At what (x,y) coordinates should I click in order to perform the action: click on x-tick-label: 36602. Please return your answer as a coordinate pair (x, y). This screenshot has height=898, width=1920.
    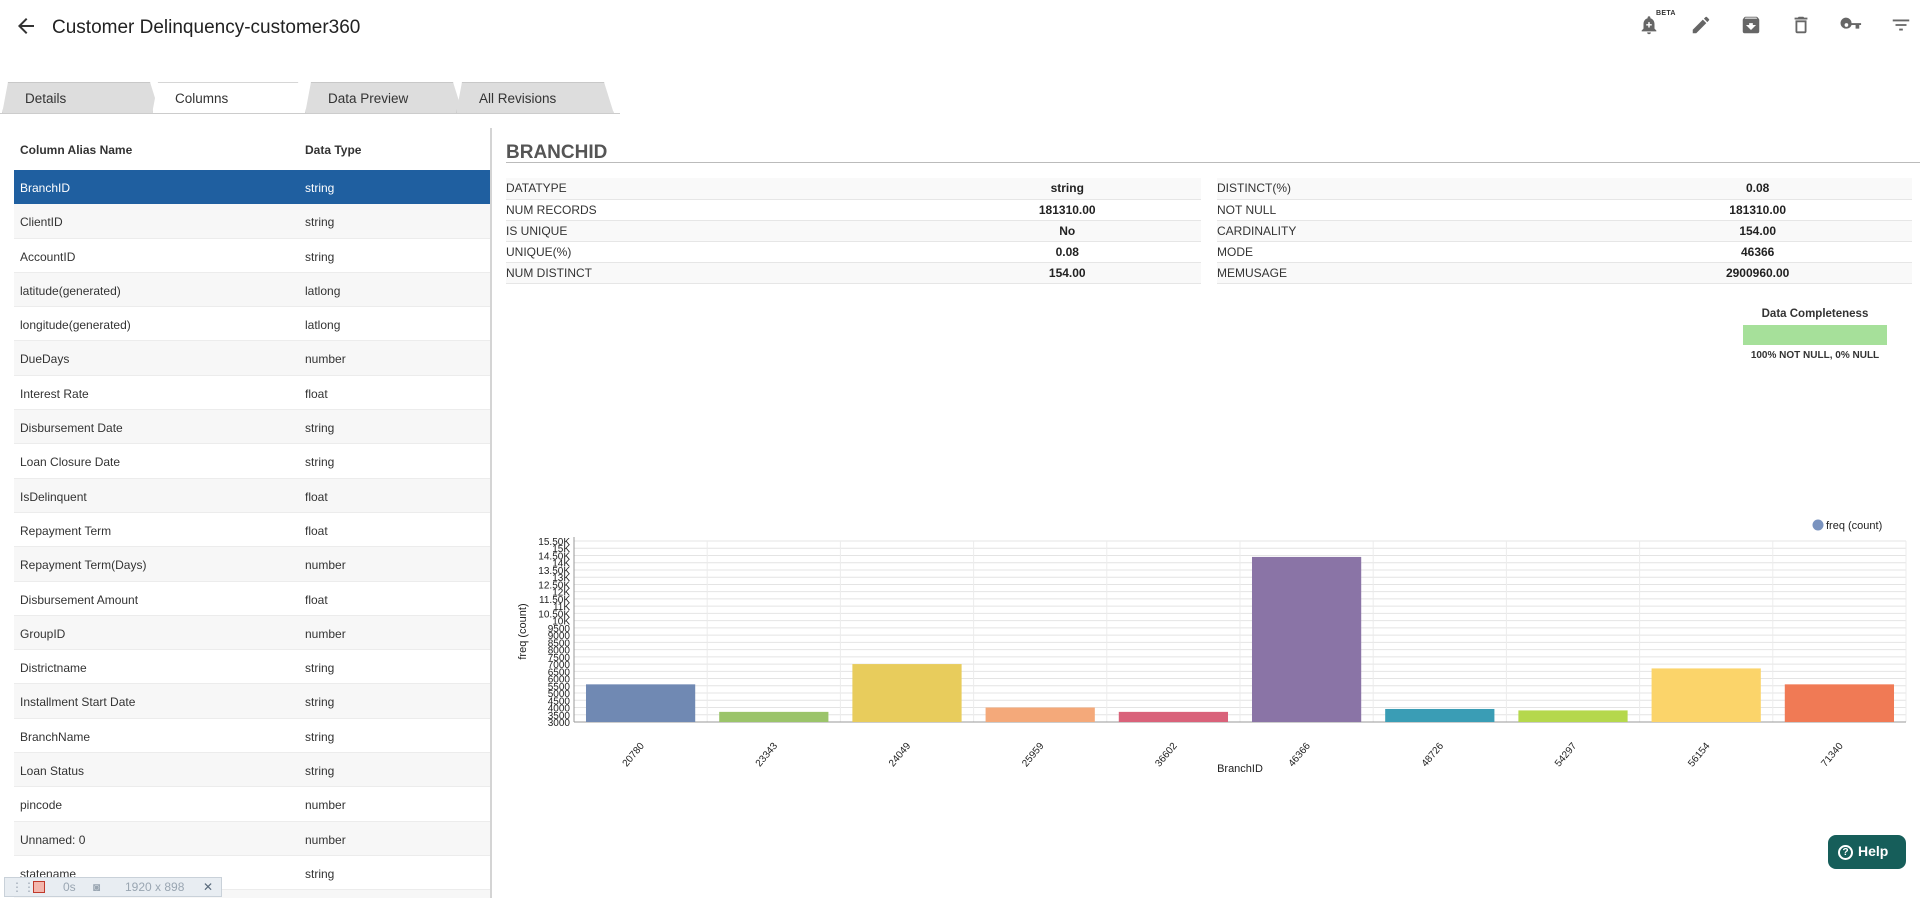
    Looking at the image, I should click on (1166, 755).